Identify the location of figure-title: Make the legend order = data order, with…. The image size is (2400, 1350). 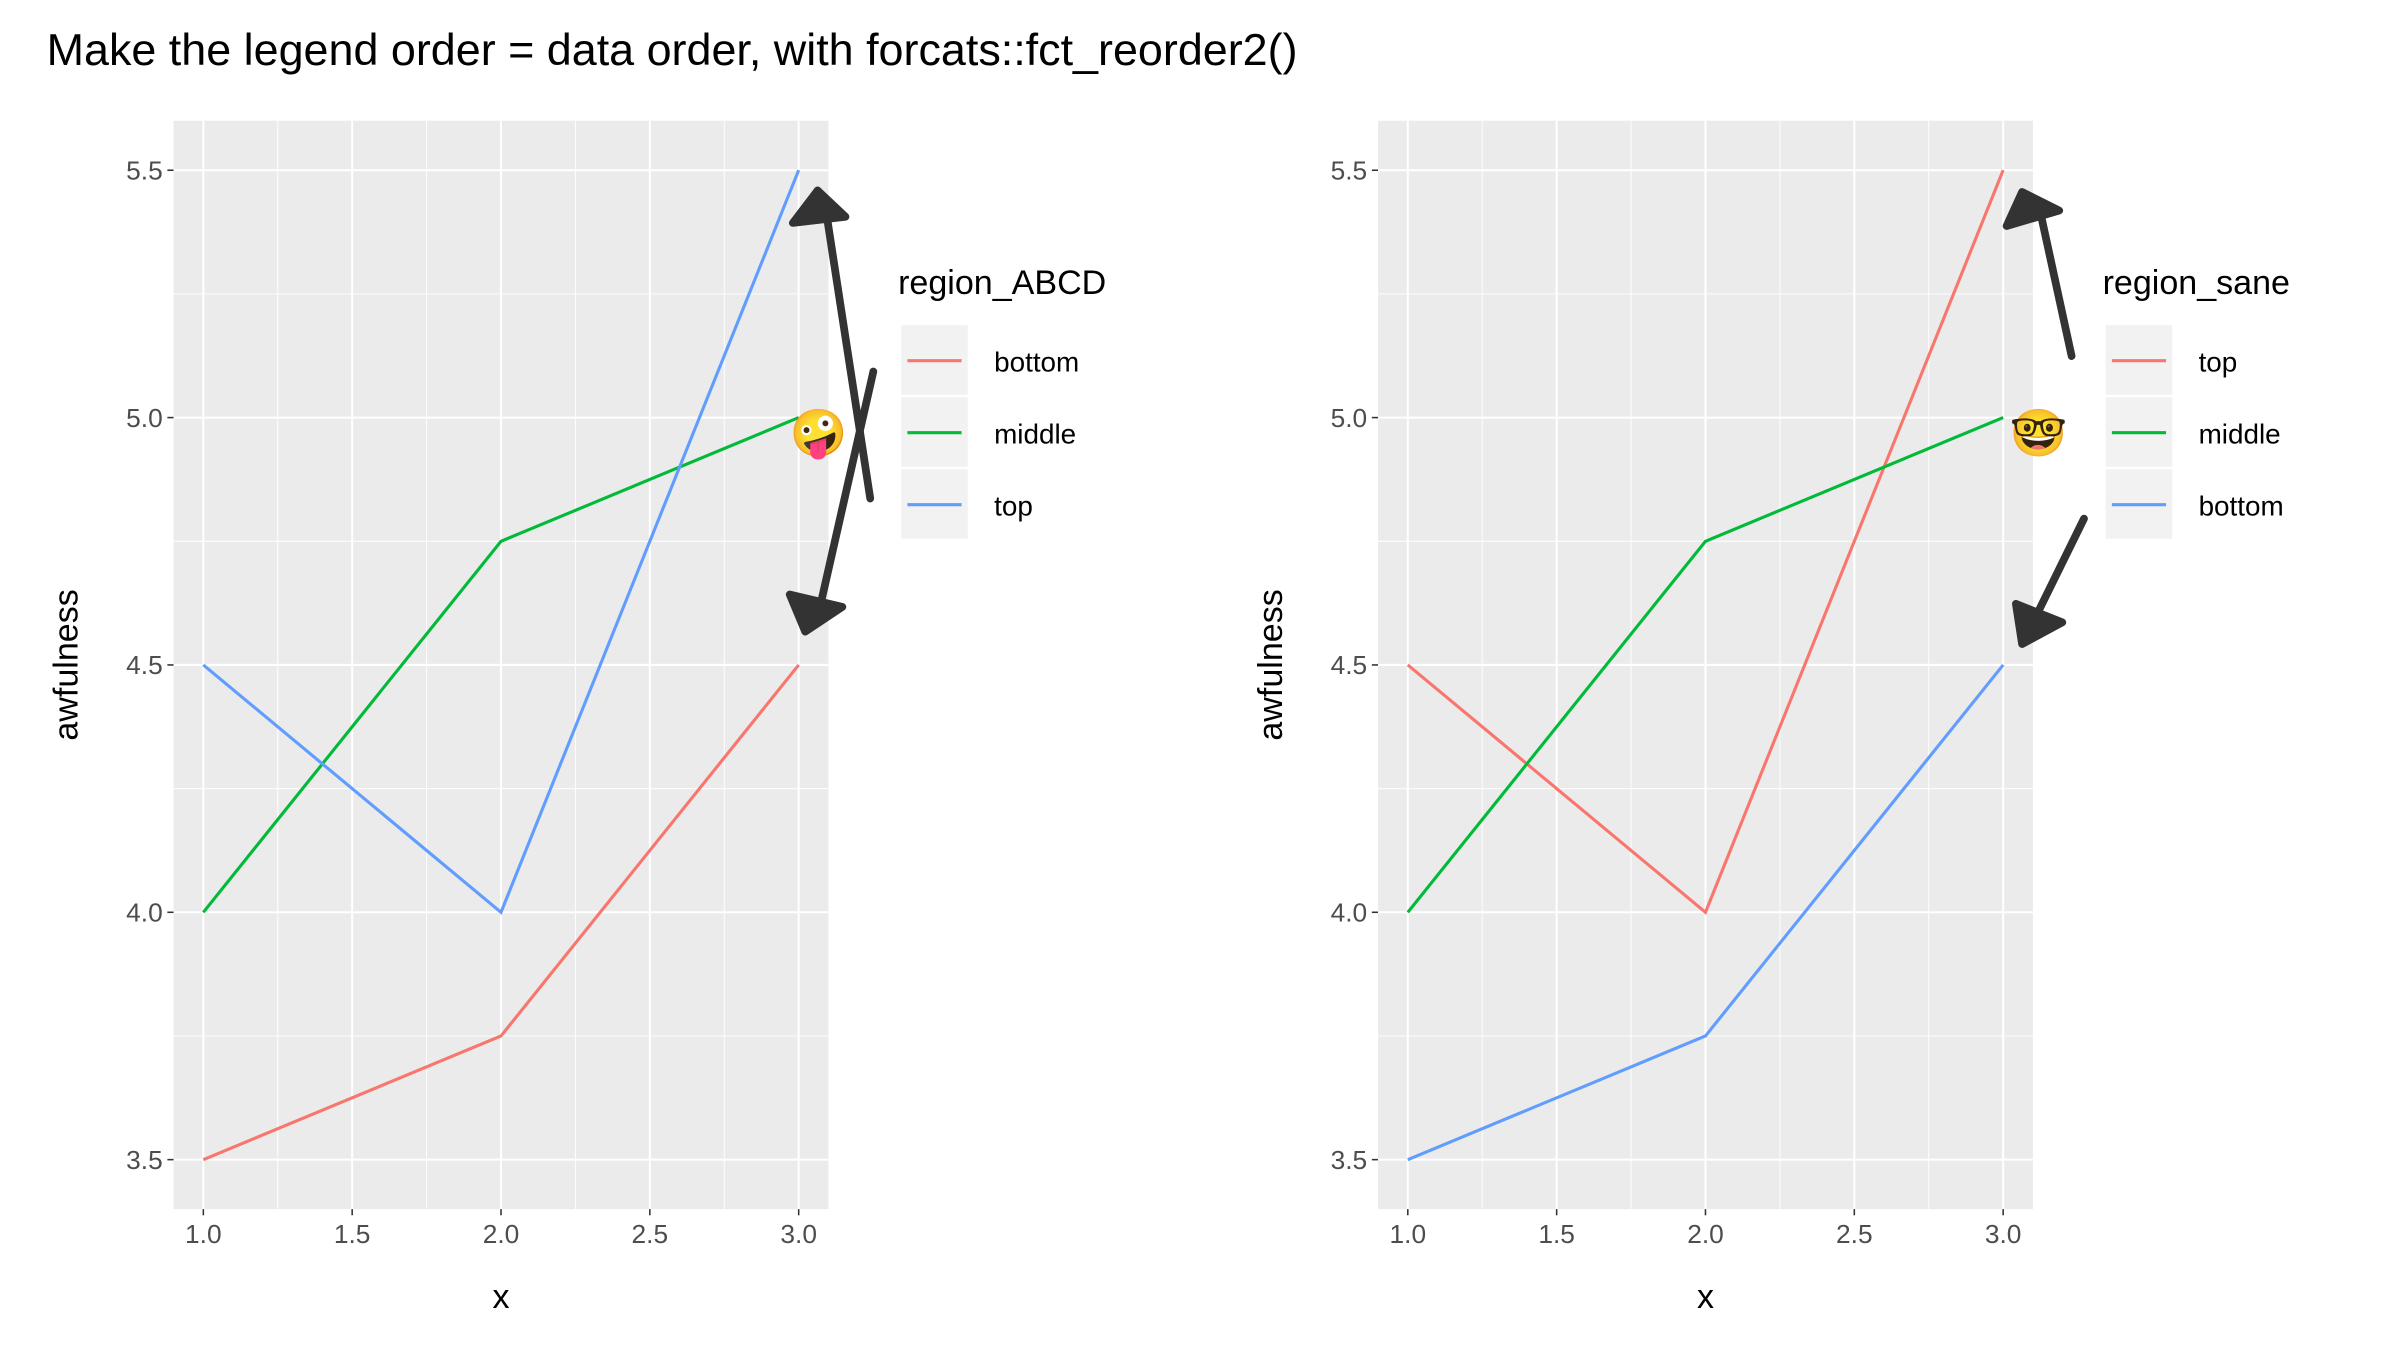
(672, 49).